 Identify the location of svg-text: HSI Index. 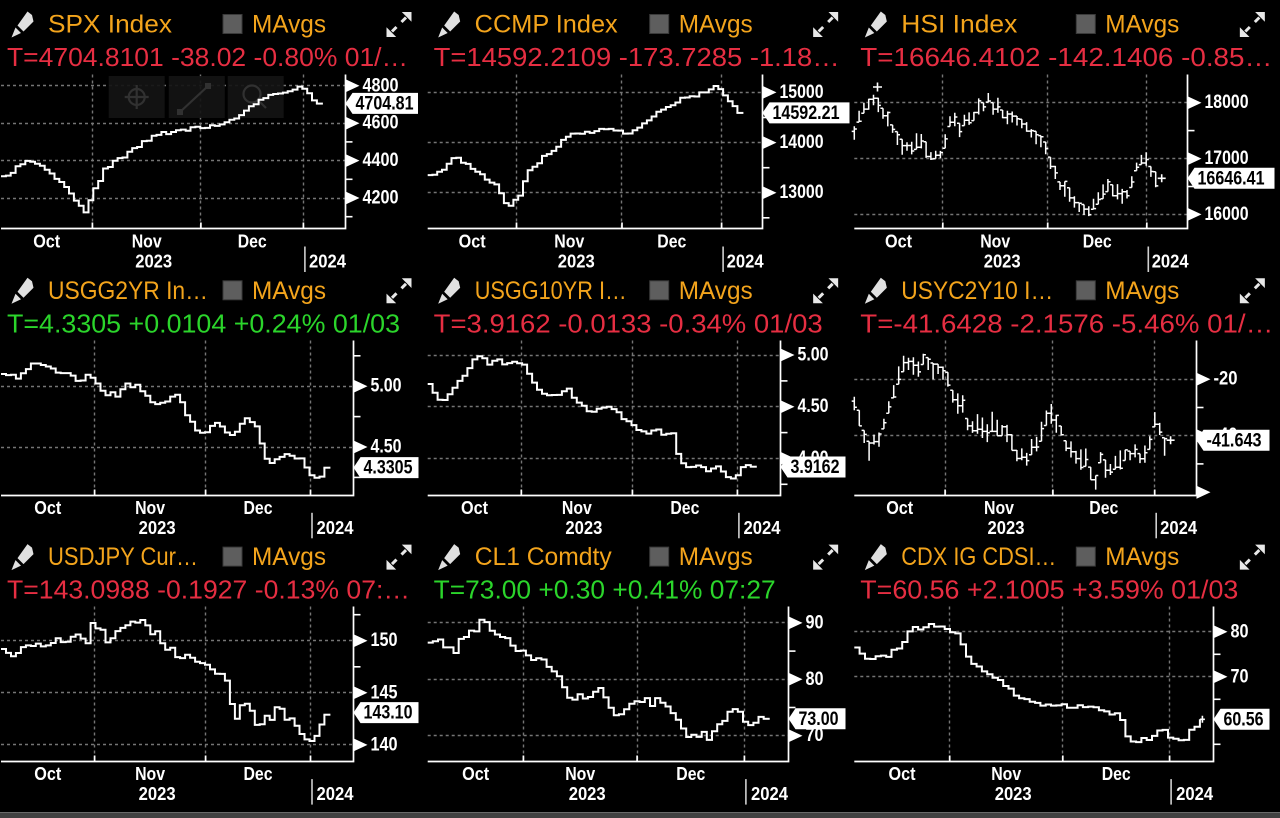
(959, 25).